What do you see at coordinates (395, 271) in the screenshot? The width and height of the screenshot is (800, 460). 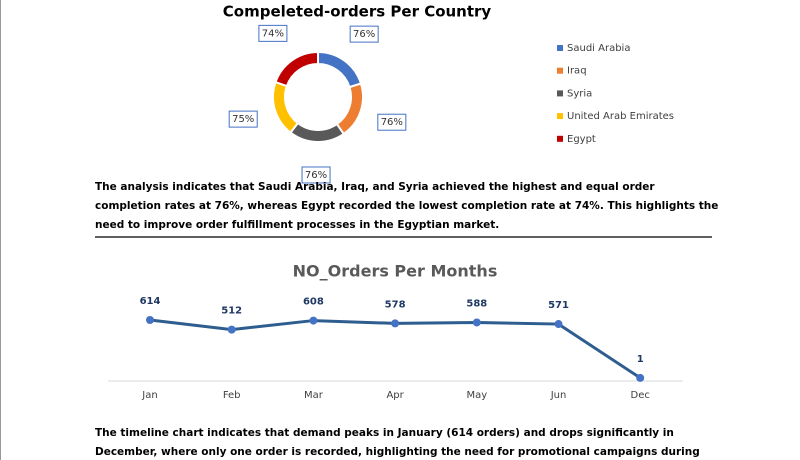 I see `line-title: NO_Orders Per Months` at bounding box center [395, 271].